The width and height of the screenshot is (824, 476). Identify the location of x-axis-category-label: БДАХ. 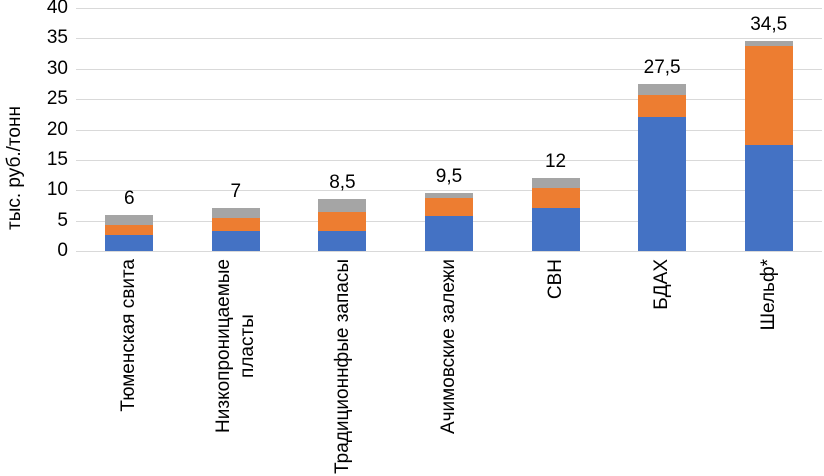
(662, 367).